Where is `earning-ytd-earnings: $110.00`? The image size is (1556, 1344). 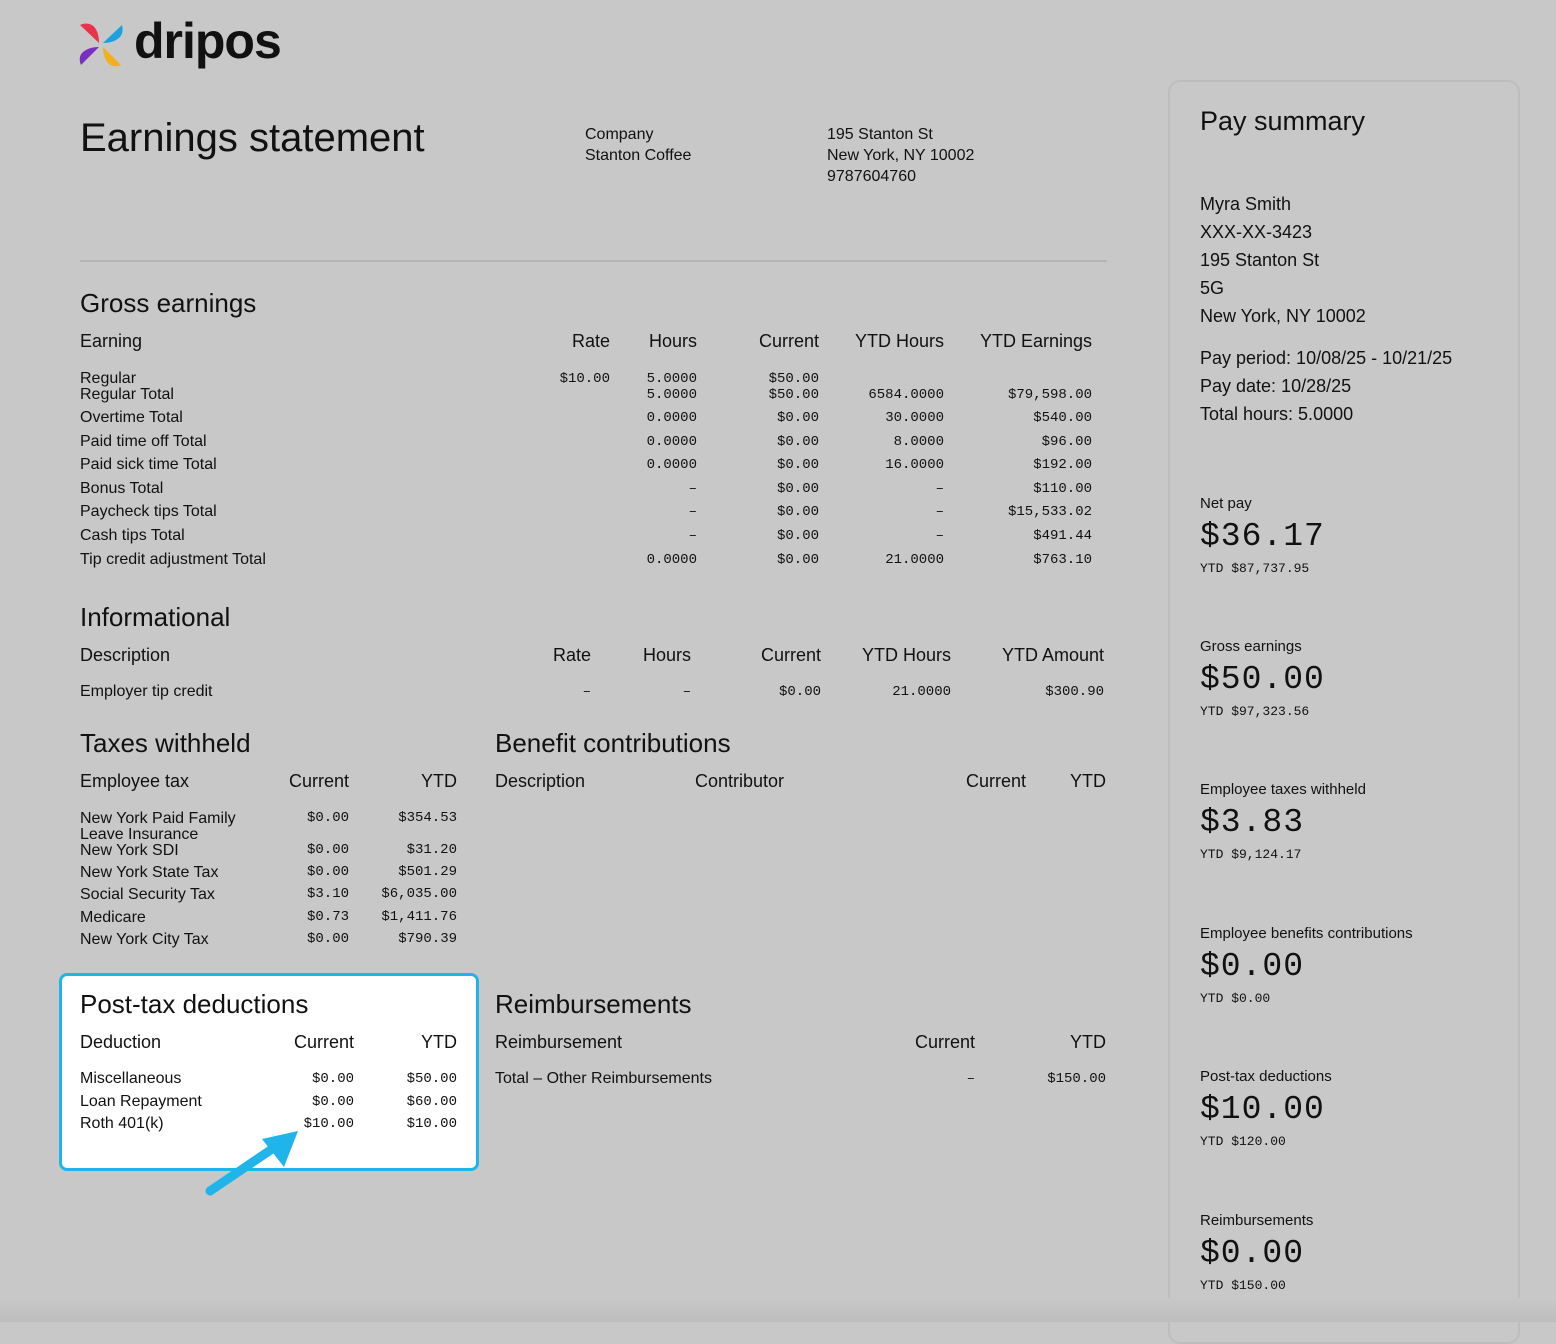
earning-ytd-earnings: $110.00 is located at coordinates (1062, 489).